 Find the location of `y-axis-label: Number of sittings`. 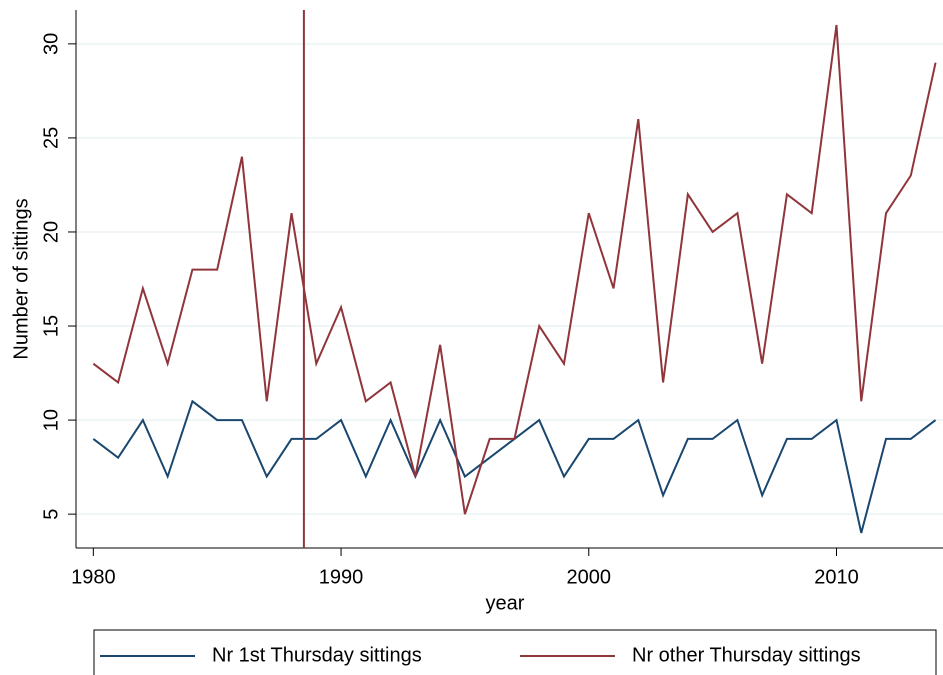

y-axis-label: Number of sittings is located at coordinates (21, 278).